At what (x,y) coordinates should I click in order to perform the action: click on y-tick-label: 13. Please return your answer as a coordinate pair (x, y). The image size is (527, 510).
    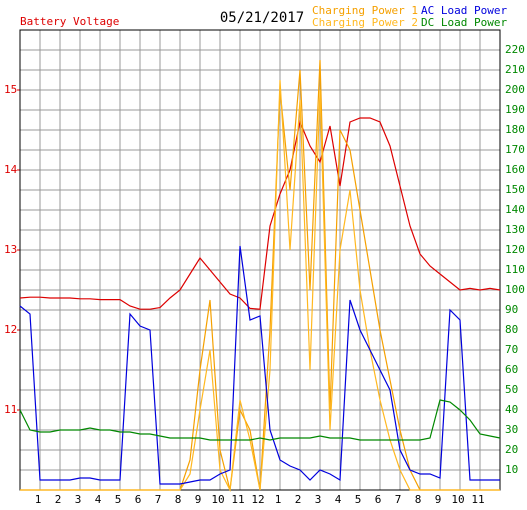
    Looking at the image, I should click on (10, 249).